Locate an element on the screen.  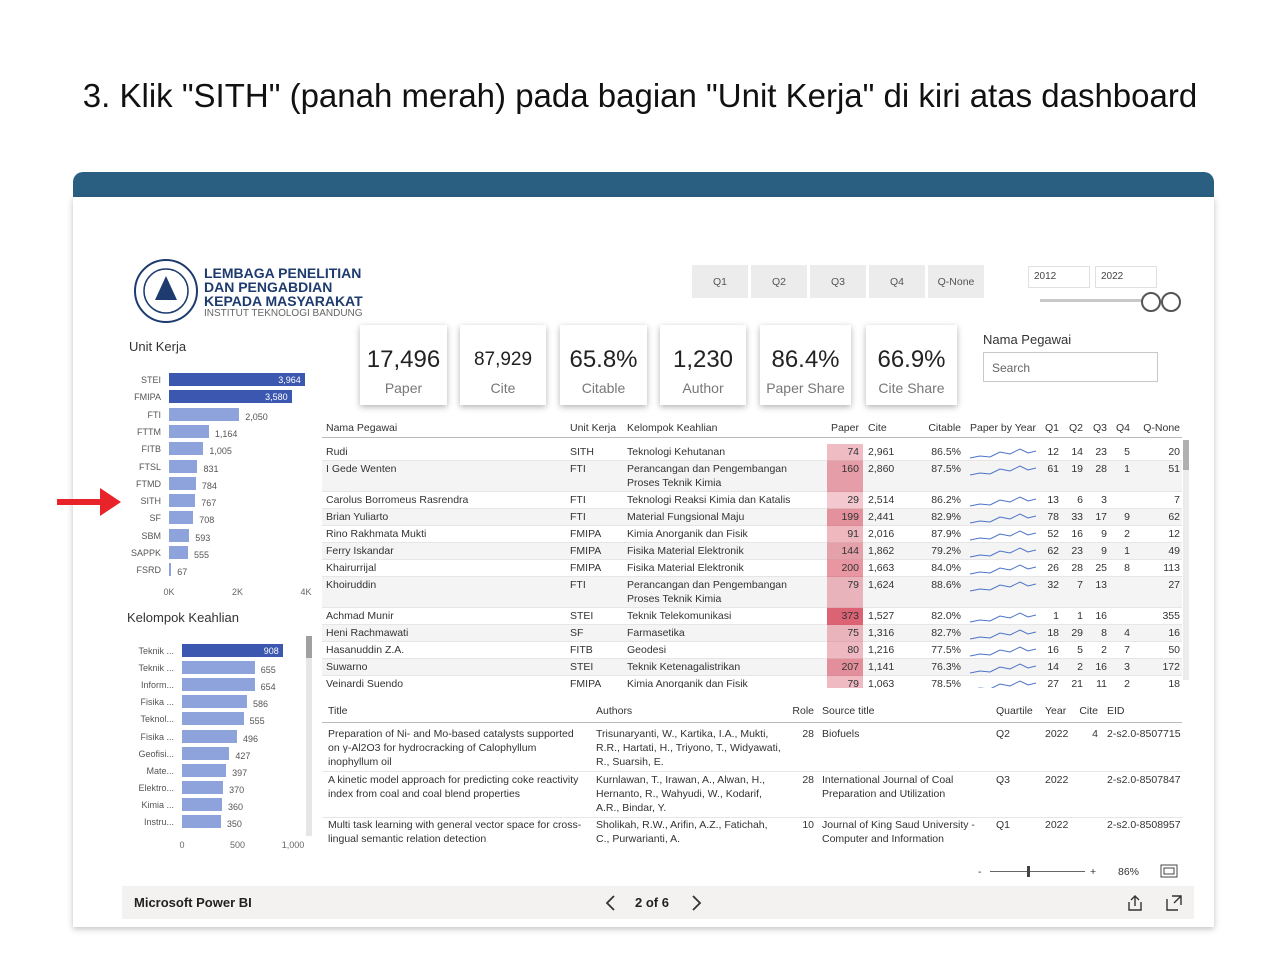
zoom-plus: + is located at coordinates (1093, 872).